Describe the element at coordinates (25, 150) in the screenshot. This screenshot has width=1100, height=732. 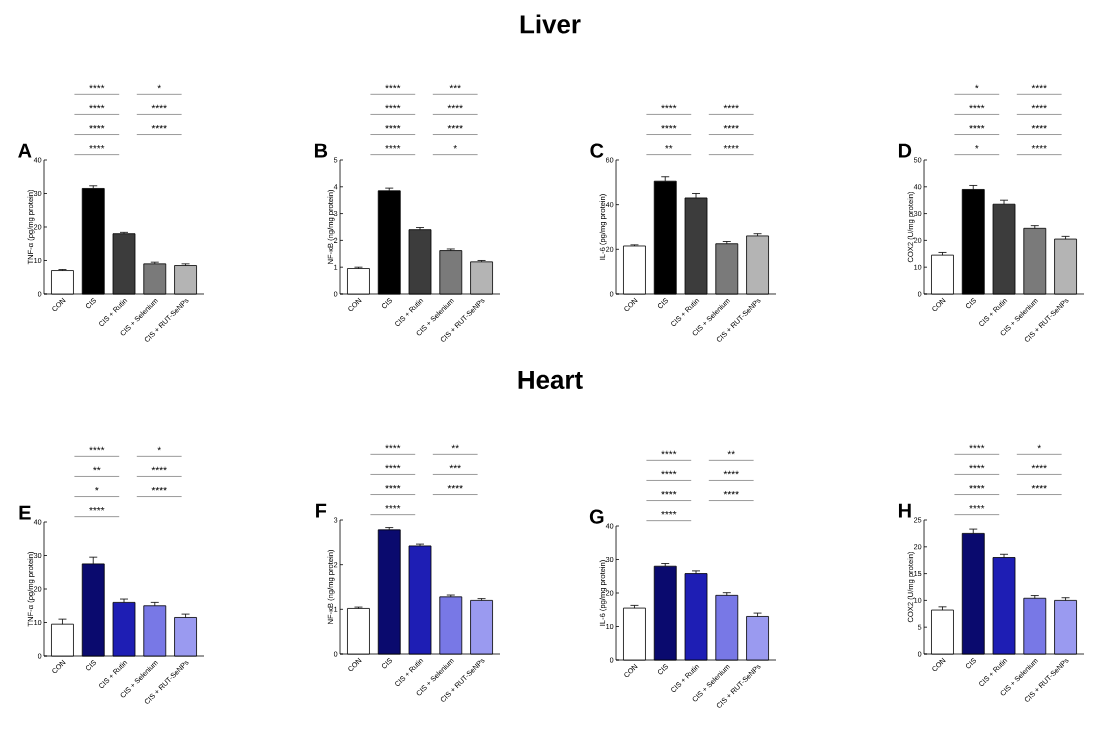
I see `chart-title: A` at that location.